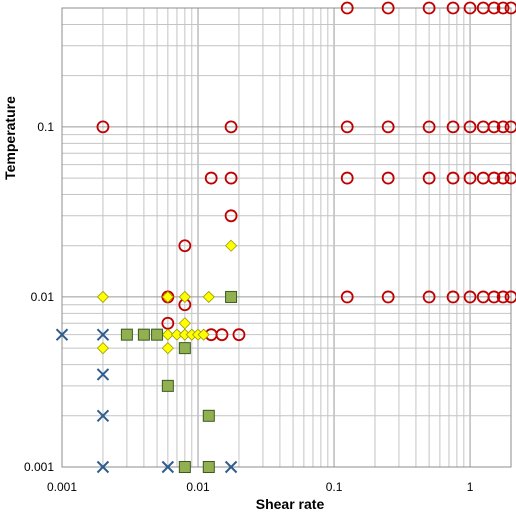 This screenshot has width=516, height=515. What do you see at coordinates (470, 487) in the screenshot?
I see `x-tick-label: 1` at bounding box center [470, 487].